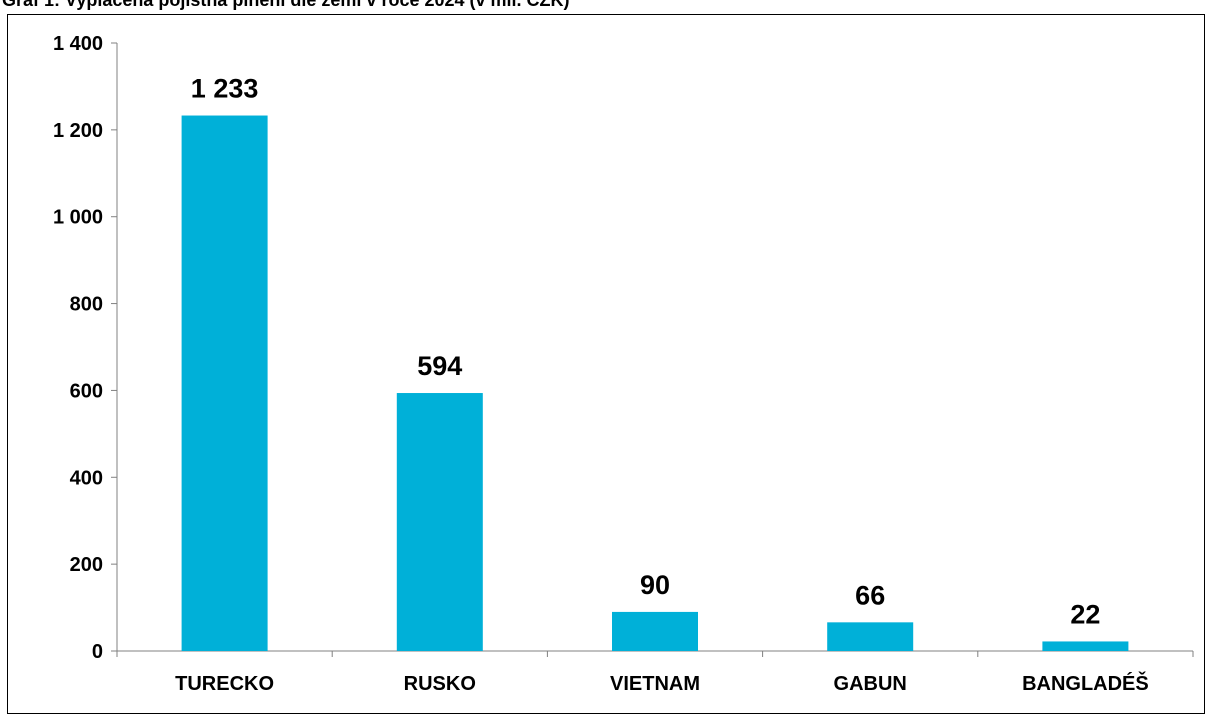 The height and width of the screenshot is (714, 1206). I want to click on y-tick-label: 1 000, so click(78, 218).